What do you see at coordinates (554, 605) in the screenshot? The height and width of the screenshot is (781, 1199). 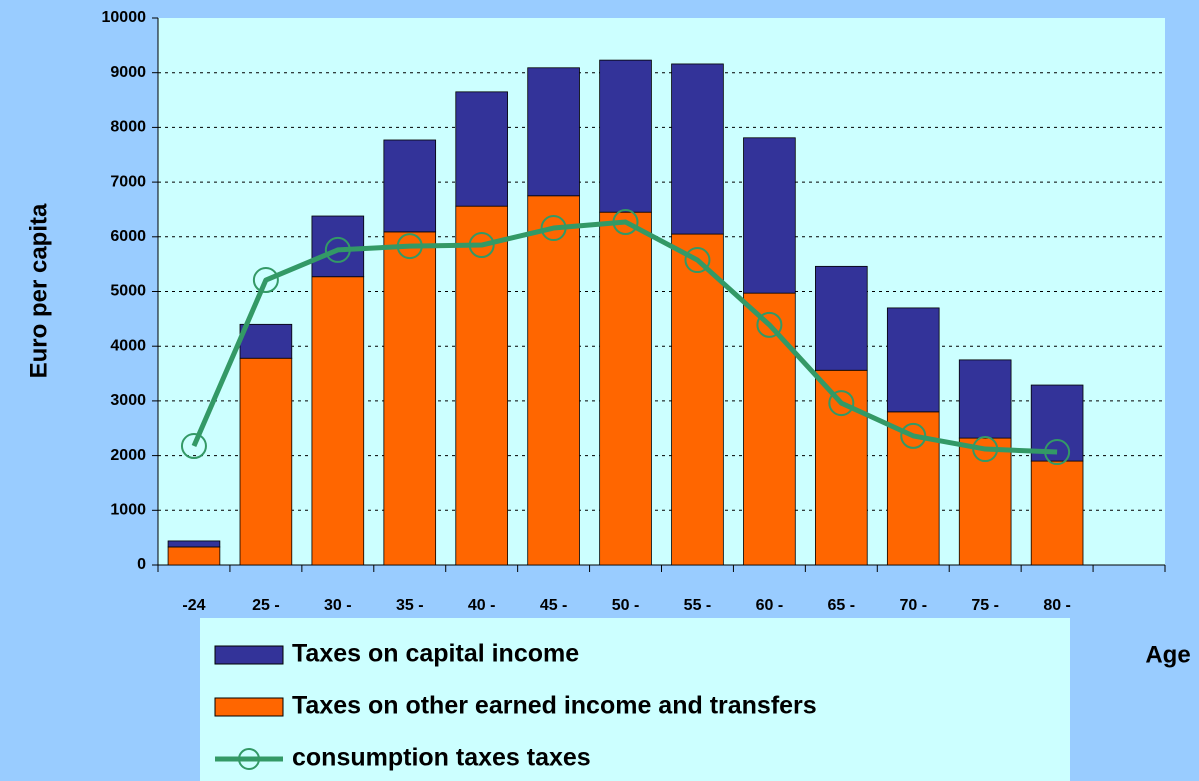 I see `x-tick-label: 45 -` at bounding box center [554, 605].